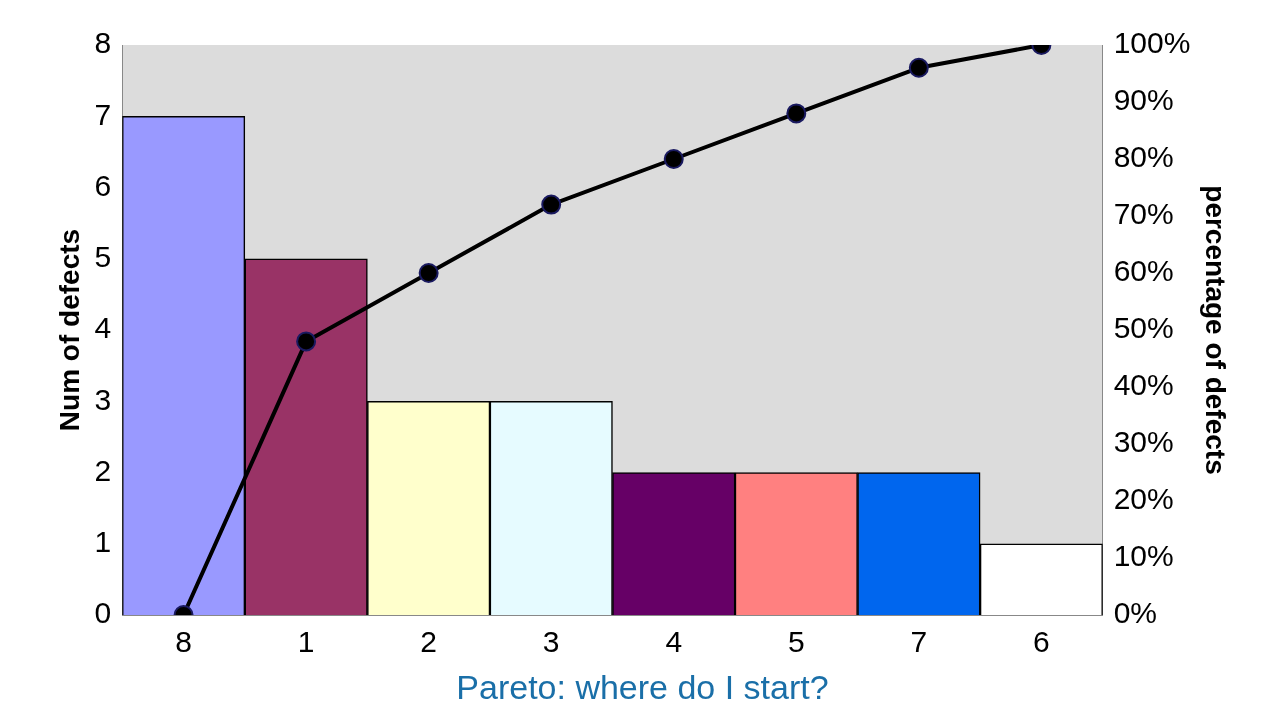  Describe the element at coordinates (1041, 642) in the screenshot. I see `x-tick-label: 6` at that location.